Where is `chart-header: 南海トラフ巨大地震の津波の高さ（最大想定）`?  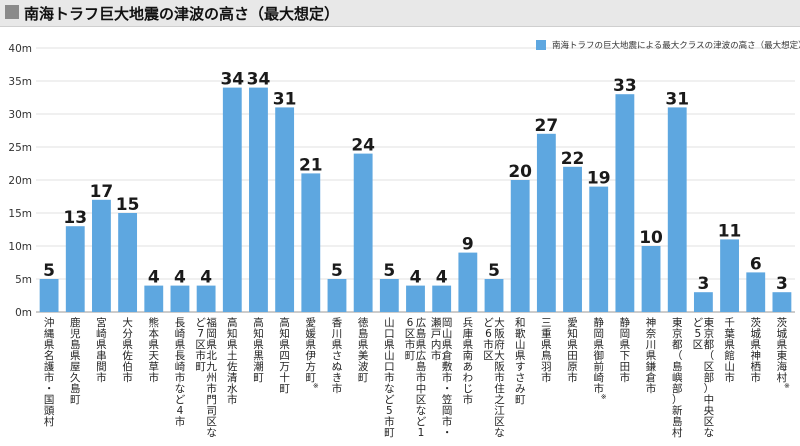
chart-header: 南海トラフ巨大地震の津波の高さ（最大想定） is located at coordinates (400, 13).